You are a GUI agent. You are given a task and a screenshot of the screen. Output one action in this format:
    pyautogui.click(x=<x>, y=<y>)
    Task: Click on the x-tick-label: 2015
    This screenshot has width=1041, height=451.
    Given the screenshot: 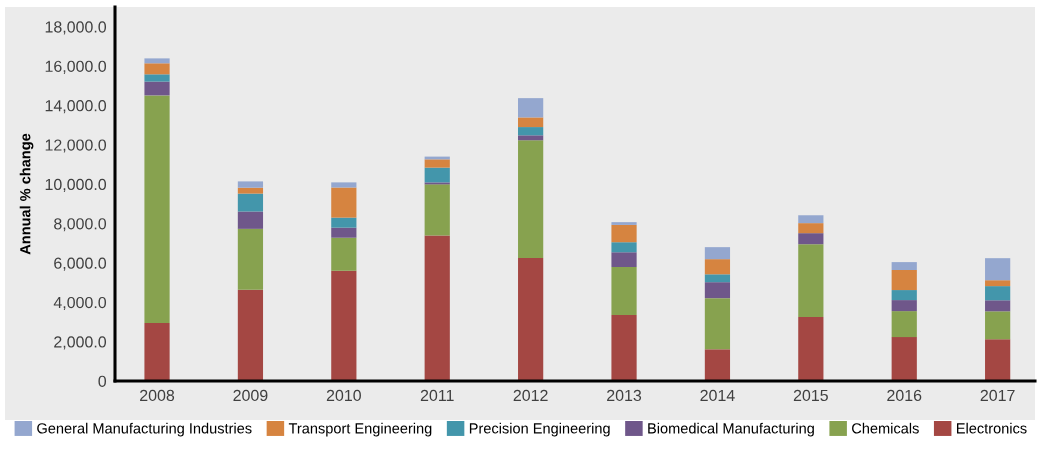 What is the action you would take?
    pyautogui.click(x=810, y=395)
    